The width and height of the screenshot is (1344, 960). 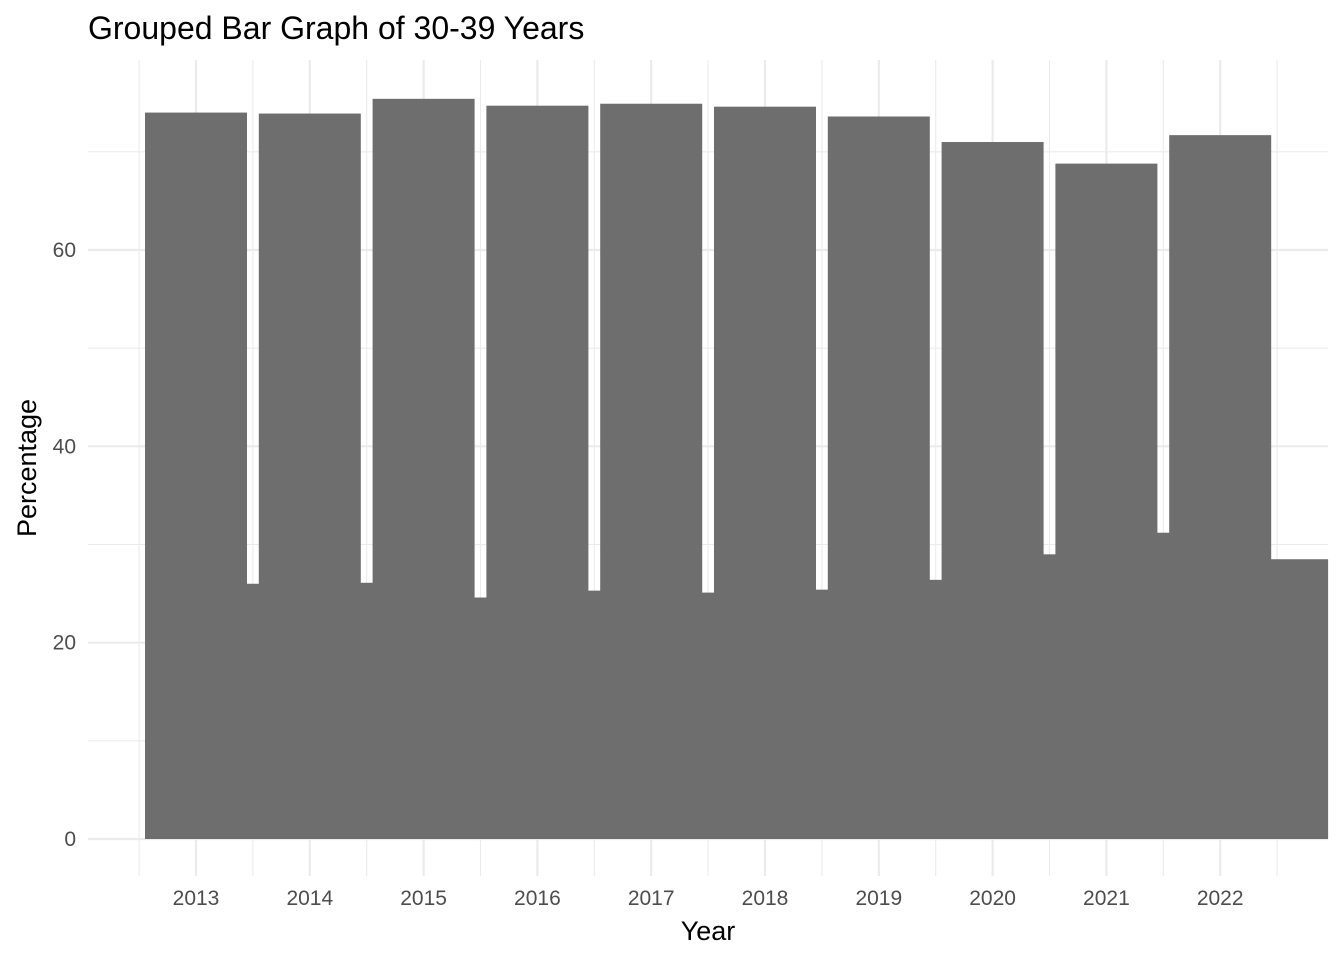 What do you see at coordinates (70, 839) in the screenshot?
I see `y-tick-label: 0` at bounding box center [70, 839].